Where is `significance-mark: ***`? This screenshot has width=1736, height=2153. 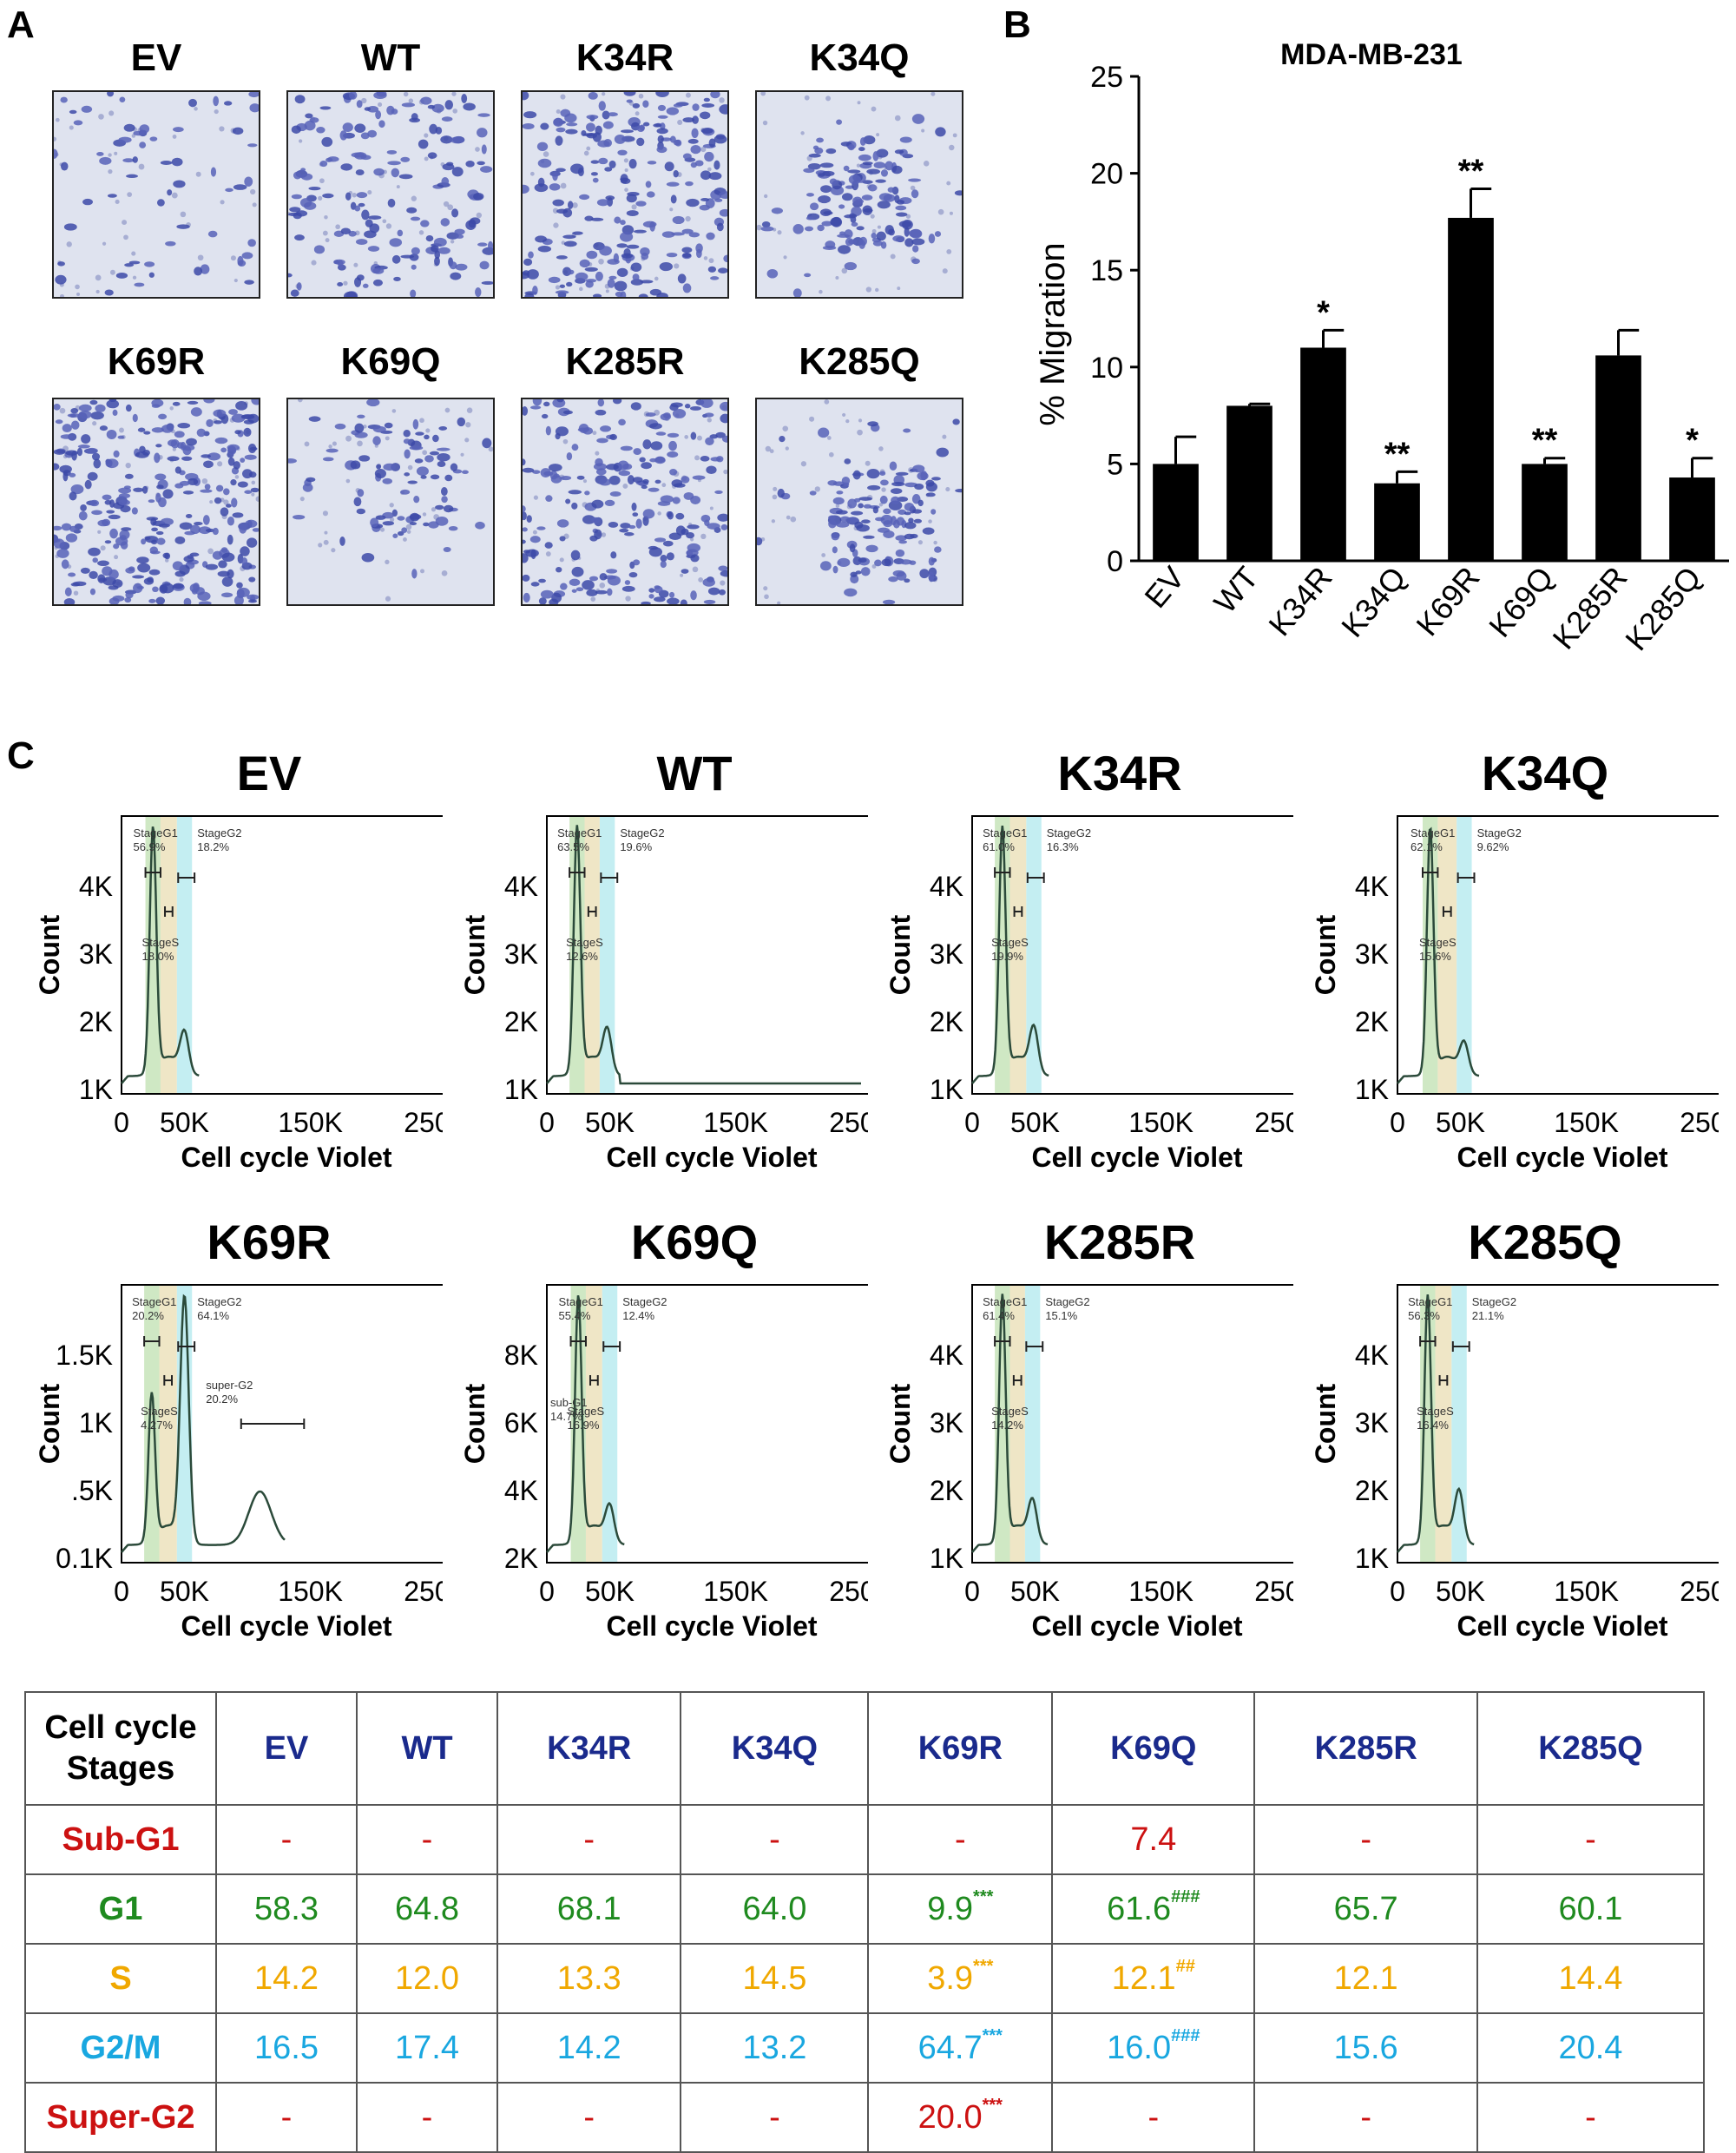
significance-mark: *** is located at coordinates (992, 2105).